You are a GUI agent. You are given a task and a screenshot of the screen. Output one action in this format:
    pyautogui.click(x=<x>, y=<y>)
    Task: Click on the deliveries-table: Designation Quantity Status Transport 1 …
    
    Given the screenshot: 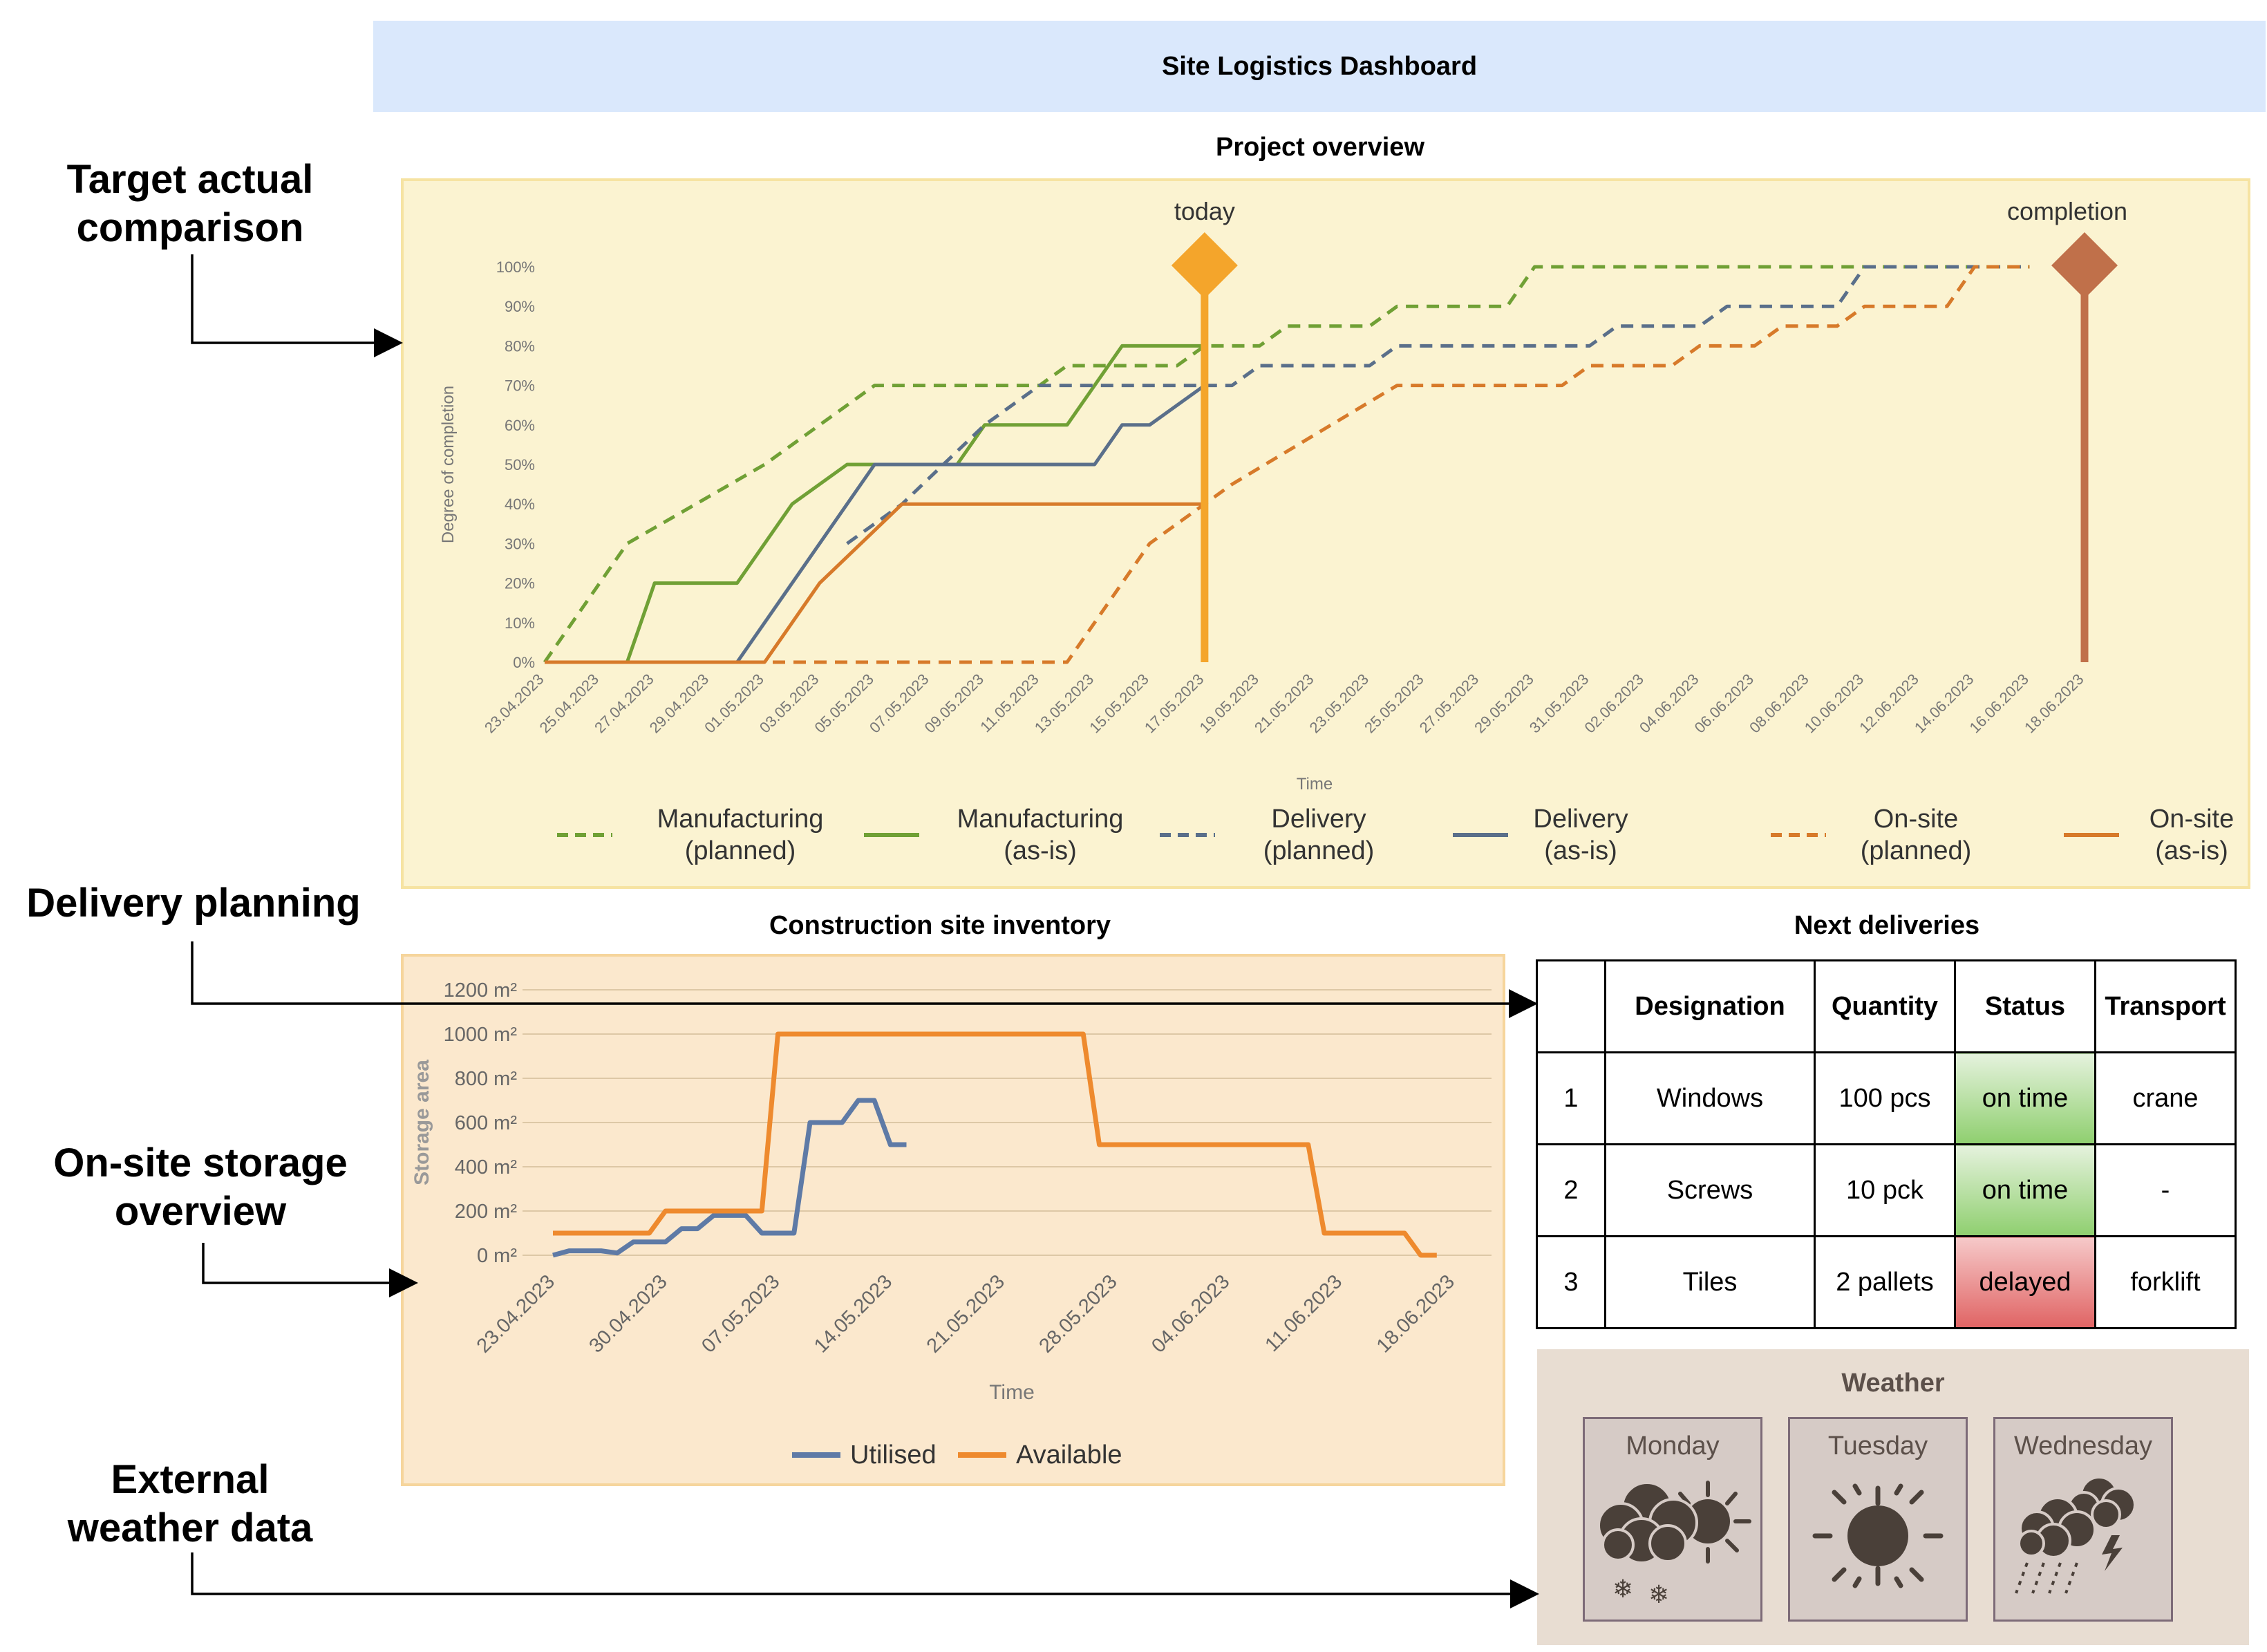 What is the action you would take?
    pyautogui.click(x=1887, y=1144)
    